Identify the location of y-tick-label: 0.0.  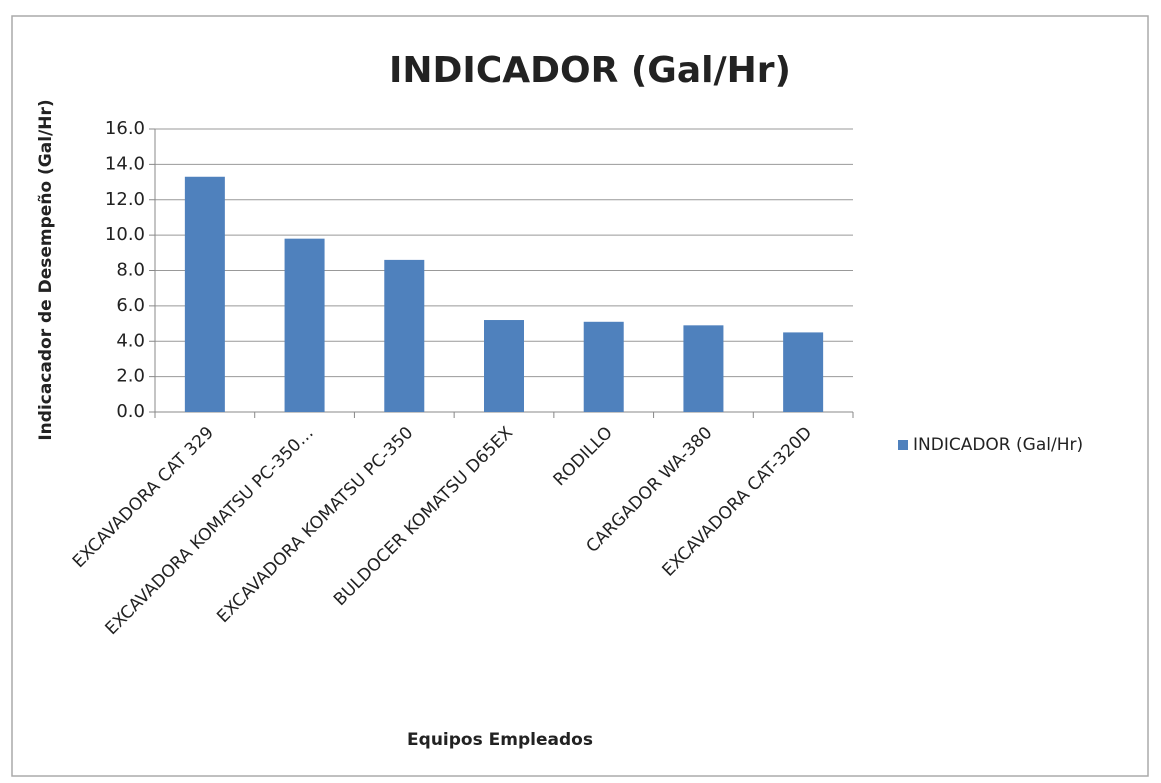
(130, 411).